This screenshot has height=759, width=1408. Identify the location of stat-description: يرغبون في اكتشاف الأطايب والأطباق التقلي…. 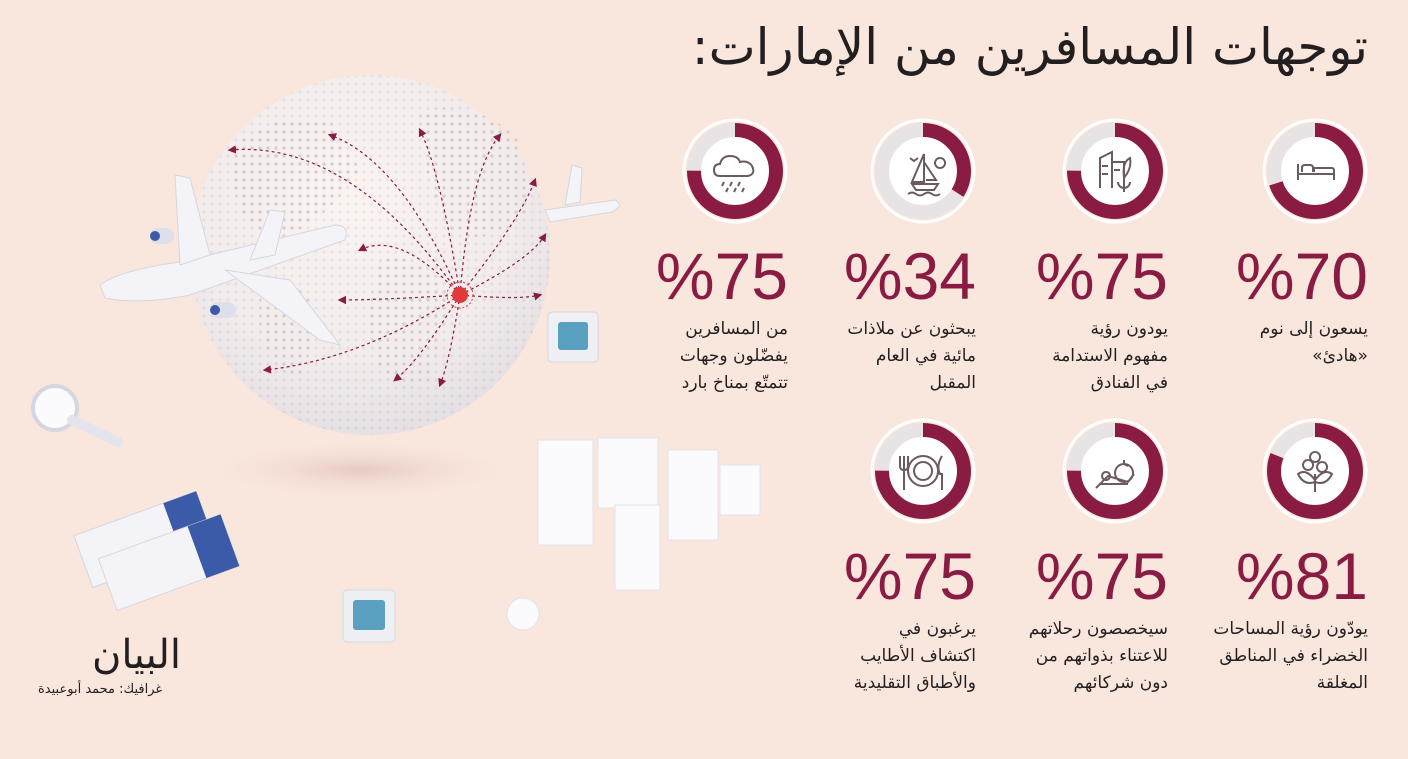
(914, 656).